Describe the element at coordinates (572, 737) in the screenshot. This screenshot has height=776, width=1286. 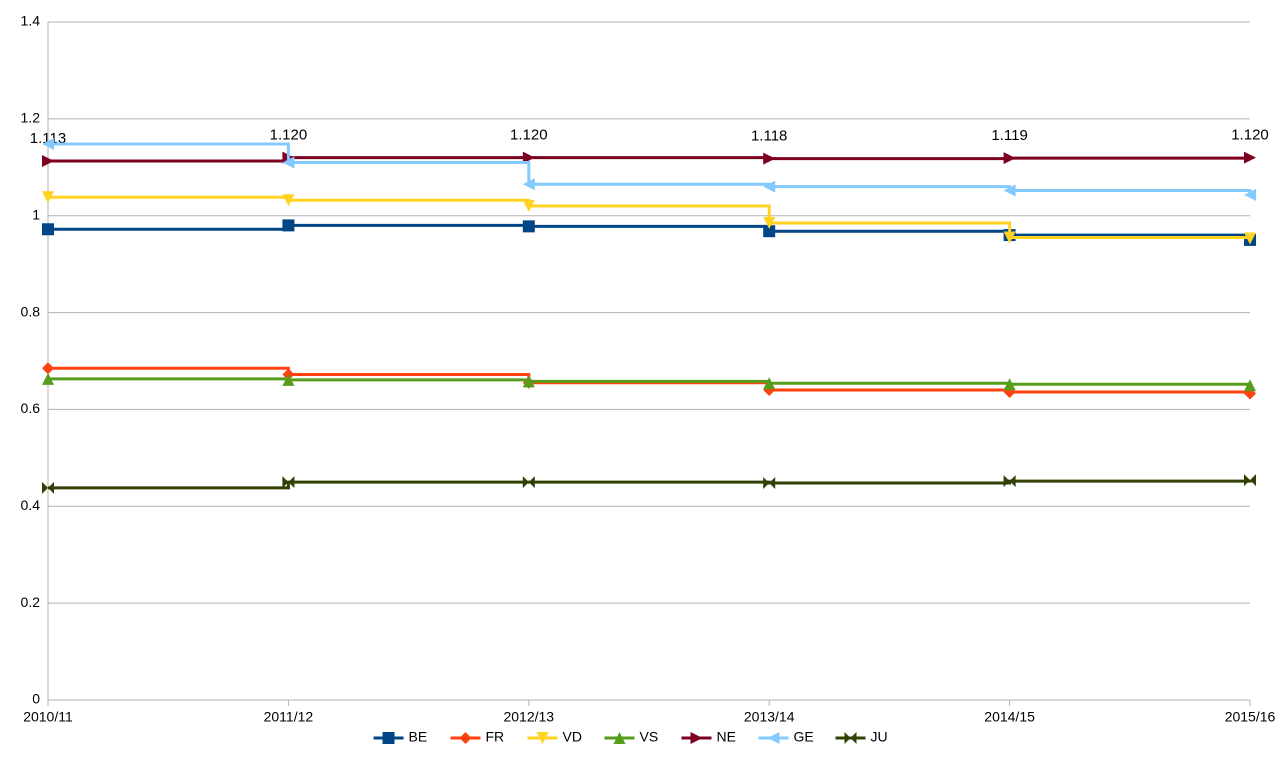
I see `legend-label: VD` at that location.